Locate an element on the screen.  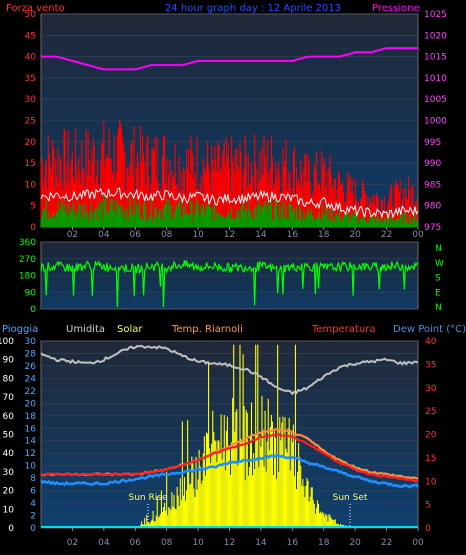
wind-tick-label: 0 is located at coordinates (33, 228).